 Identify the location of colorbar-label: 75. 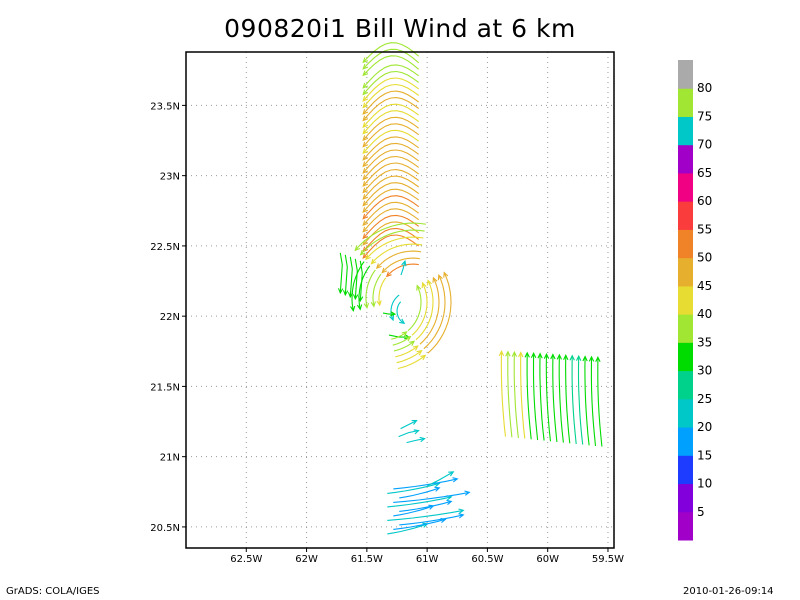
(704, 116).